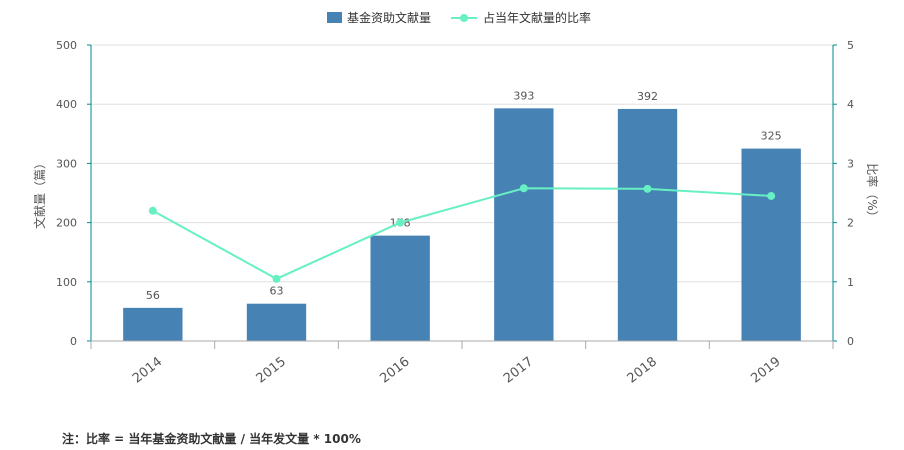 Image resolution: width=904 pixels, height=450 pixels. What do you see at coordinates (850, 104) in the screenshot?
I see `y-right-tick-4: 4` at bounding box center [850, 104].